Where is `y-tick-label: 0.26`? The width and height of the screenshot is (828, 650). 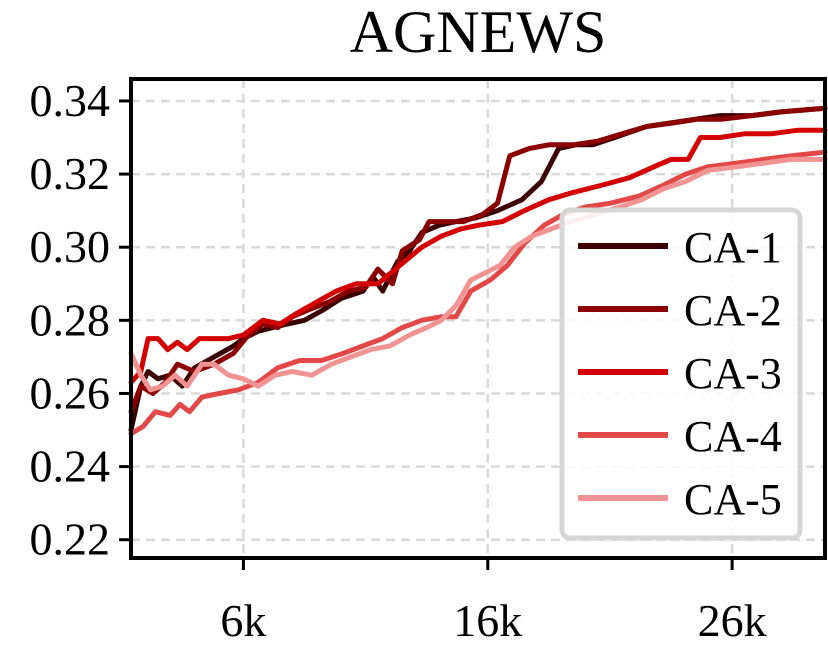
y-tick-label: 0.26 is located at coordinates (70, 392).